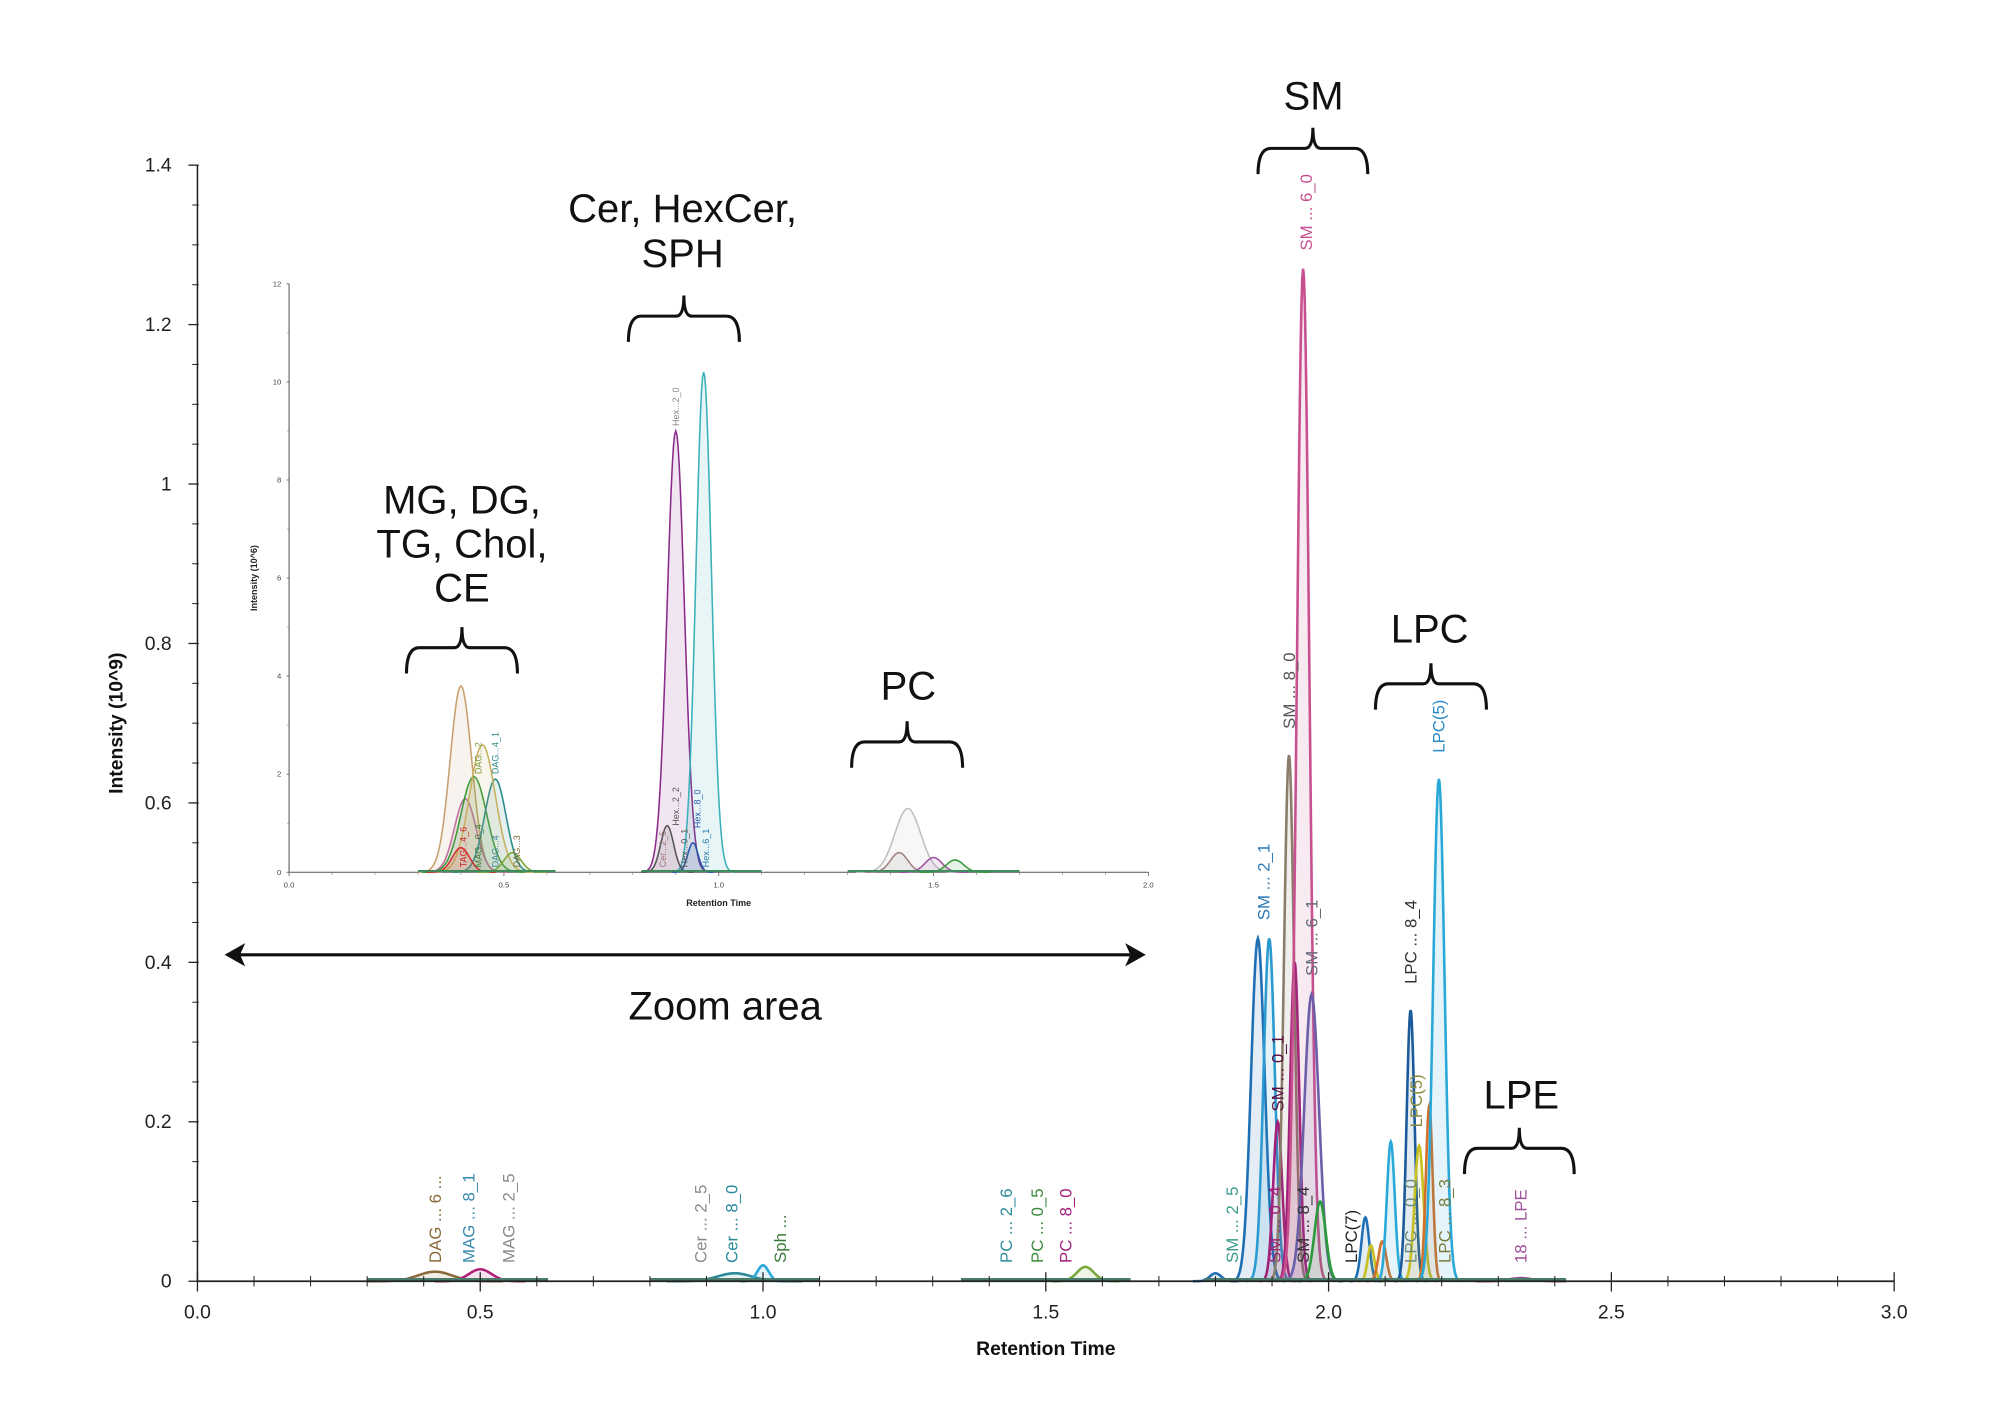  What do you see at coordinates (1232, 1225) in the screenshot?
I see `peak-label: SM ... 2_5` at bounding box center [1232, 1225].